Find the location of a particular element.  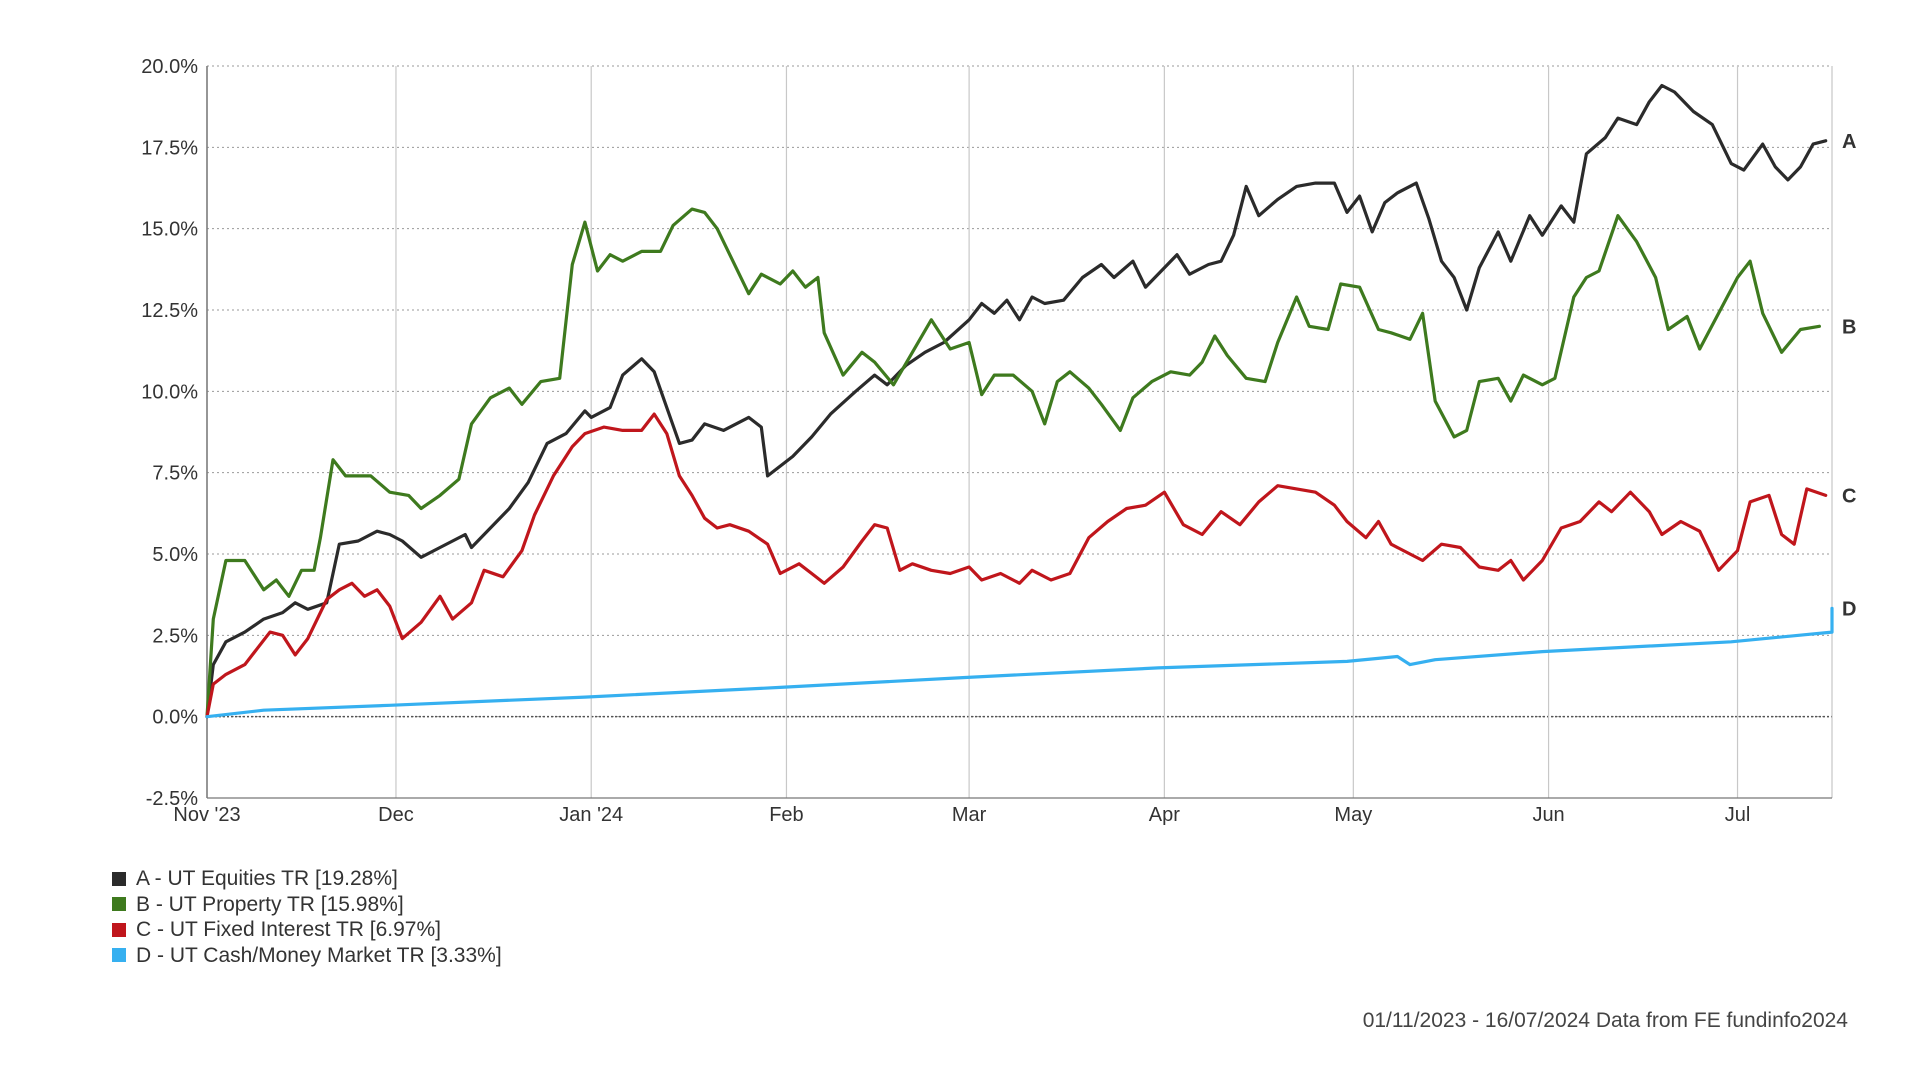

x-tick-label: Feb is located at coordinates (786, 815).